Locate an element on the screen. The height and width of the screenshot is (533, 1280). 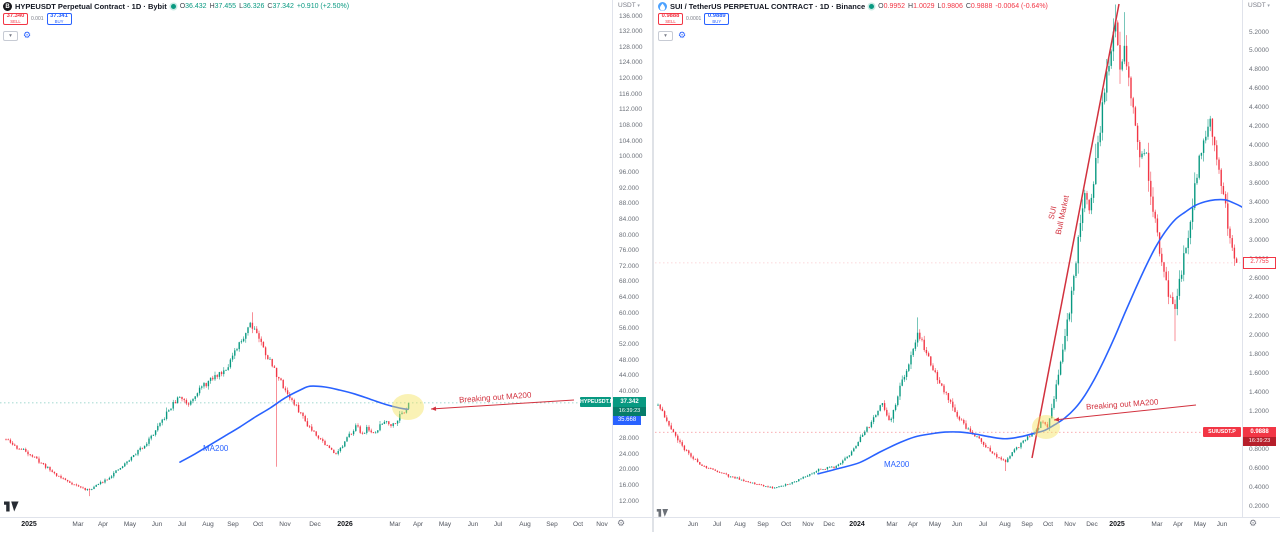
left-symbol-title: HYPEUSDT Perpetual Contract · 1D · Bybit is located at coordinates (91, 6).